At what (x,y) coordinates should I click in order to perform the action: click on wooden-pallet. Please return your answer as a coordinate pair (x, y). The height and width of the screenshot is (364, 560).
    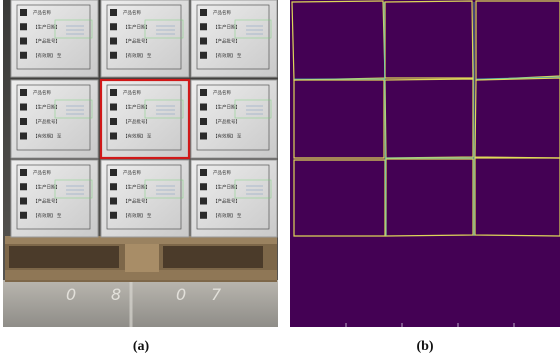
    Looking at the image, I should click on (141, 259).